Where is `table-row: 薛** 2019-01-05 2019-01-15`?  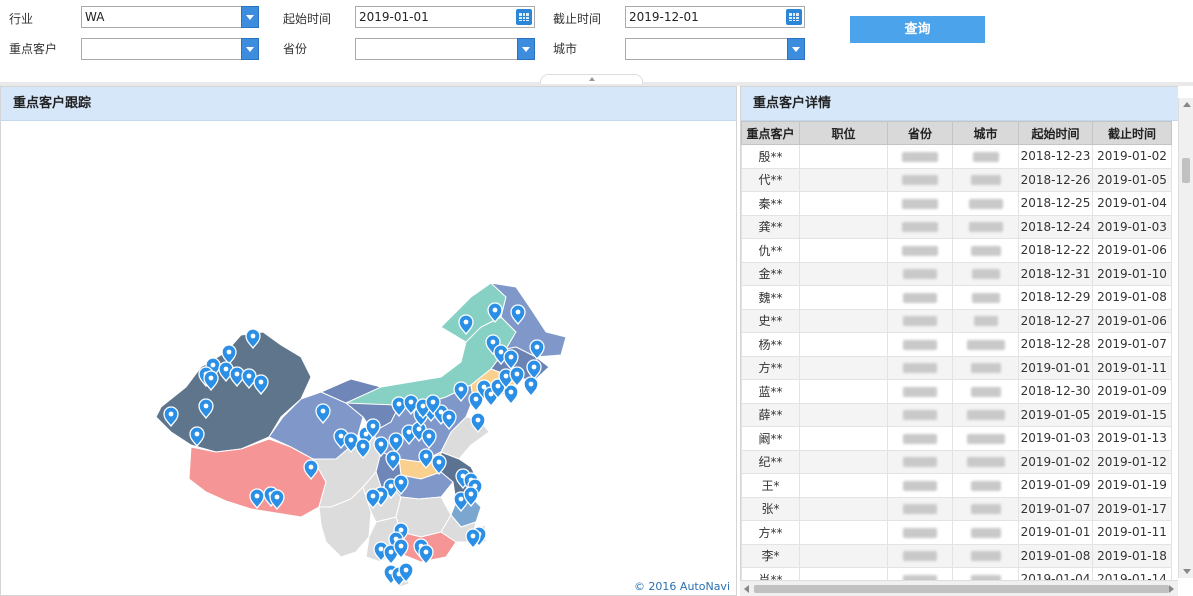 table-row: 薛** 2019-01-05 2019-01-15 is located at coordinates (956, 414).